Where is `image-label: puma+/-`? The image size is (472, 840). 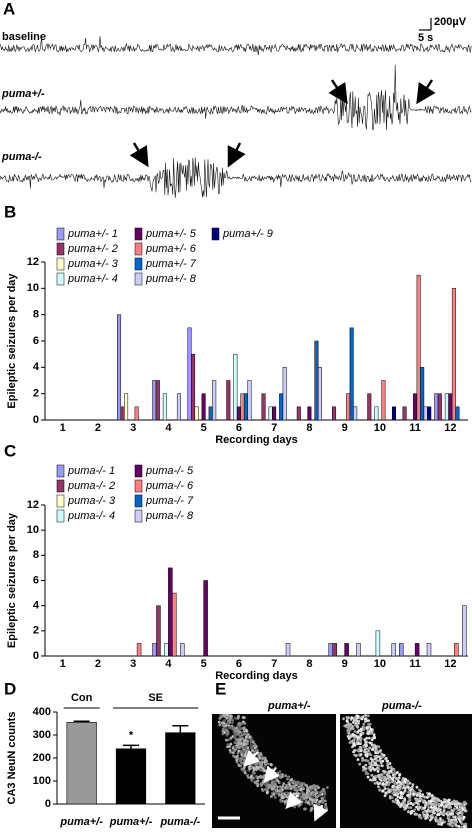 image-label: puma+/- is located at coordinates (289, 706).